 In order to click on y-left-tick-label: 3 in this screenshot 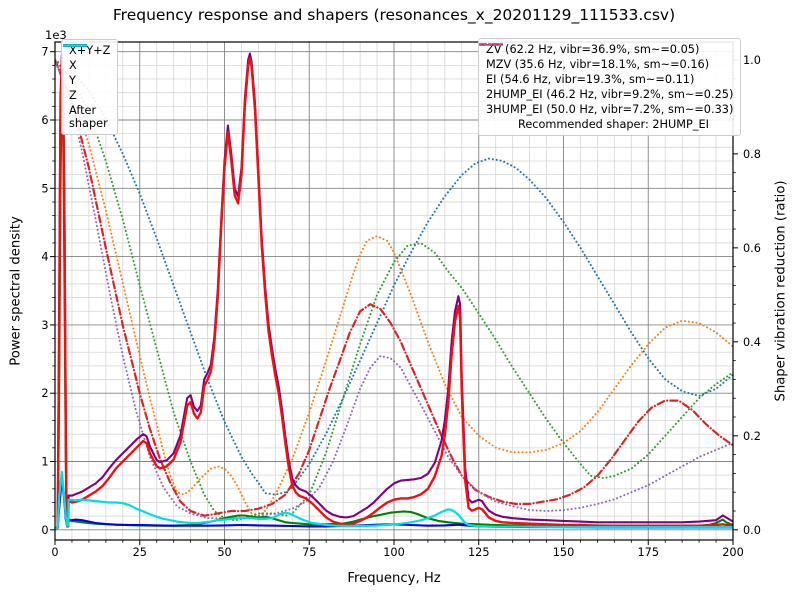, I will do `click(44, 325)`.